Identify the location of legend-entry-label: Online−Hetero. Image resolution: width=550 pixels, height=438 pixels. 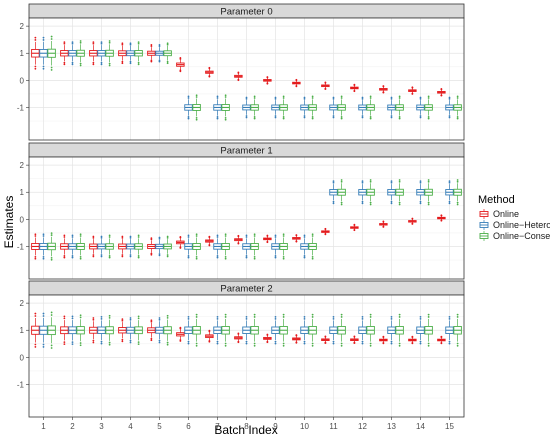
(521, 225).